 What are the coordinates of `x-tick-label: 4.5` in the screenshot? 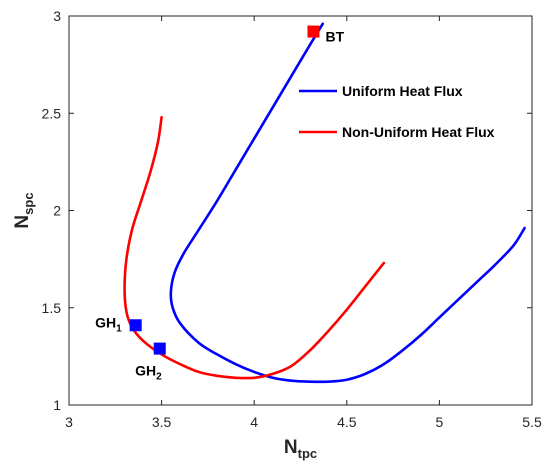 It's located at (347, 422).